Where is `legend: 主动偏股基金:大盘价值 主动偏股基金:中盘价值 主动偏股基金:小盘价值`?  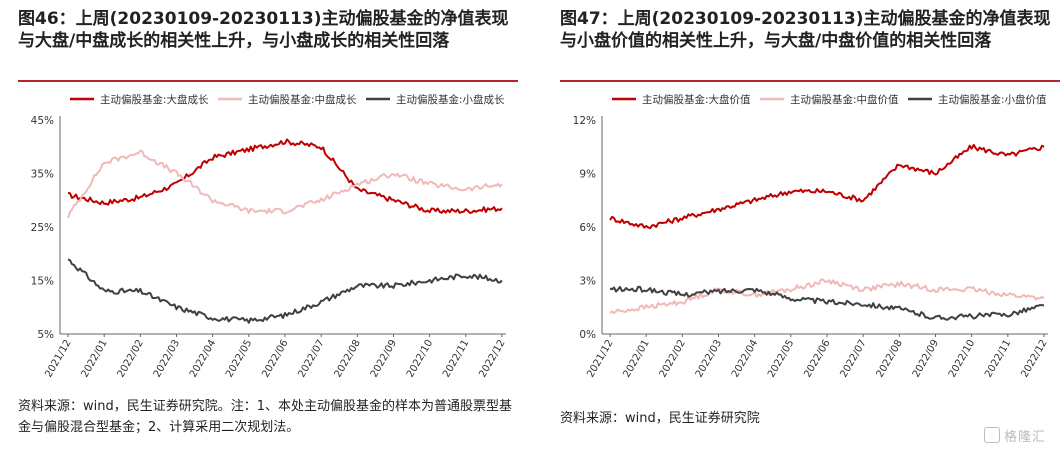 legend: 主动偏股基金:大盘价值 主动偏股基金:中盘价值 主动偏股基金:小盘价值 is located at coordinates (829, 99).